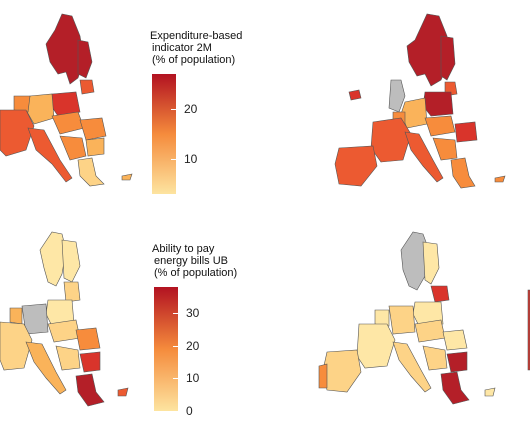 The image size is (530, 442). Describe the element at coordinates (402, 320) in the screenshot. I see `region-germany` at that location.